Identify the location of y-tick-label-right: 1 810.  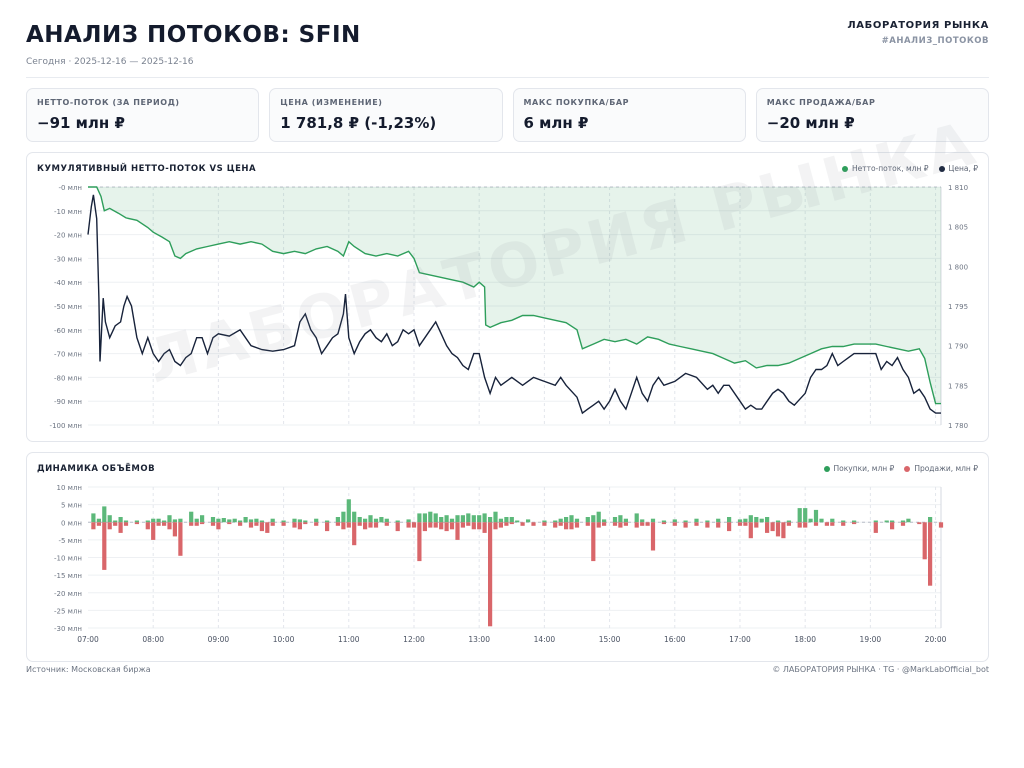
(958, 188).